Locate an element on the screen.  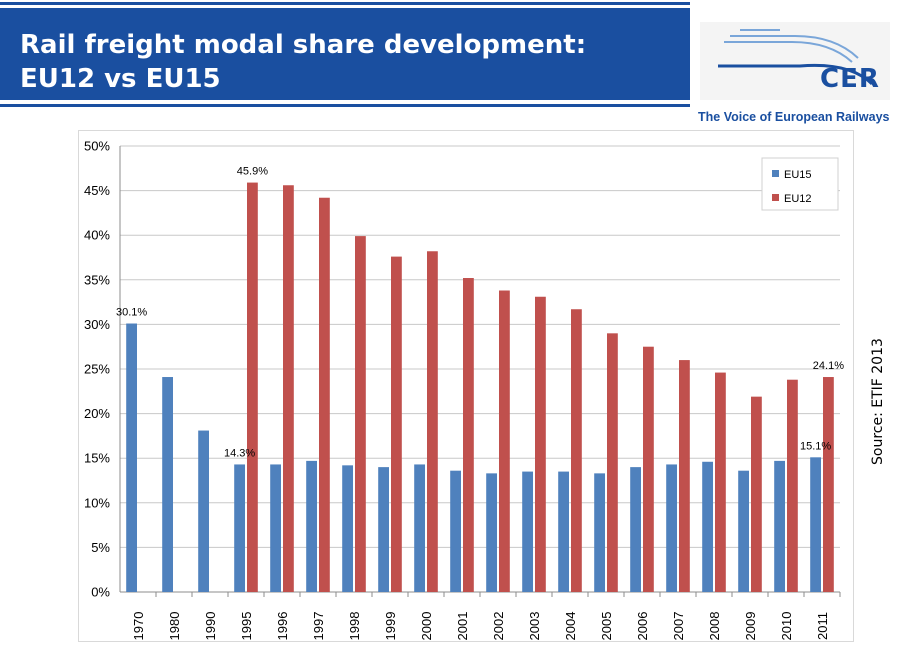
y-tick-label: 25% is located at coordinates (97, 369).